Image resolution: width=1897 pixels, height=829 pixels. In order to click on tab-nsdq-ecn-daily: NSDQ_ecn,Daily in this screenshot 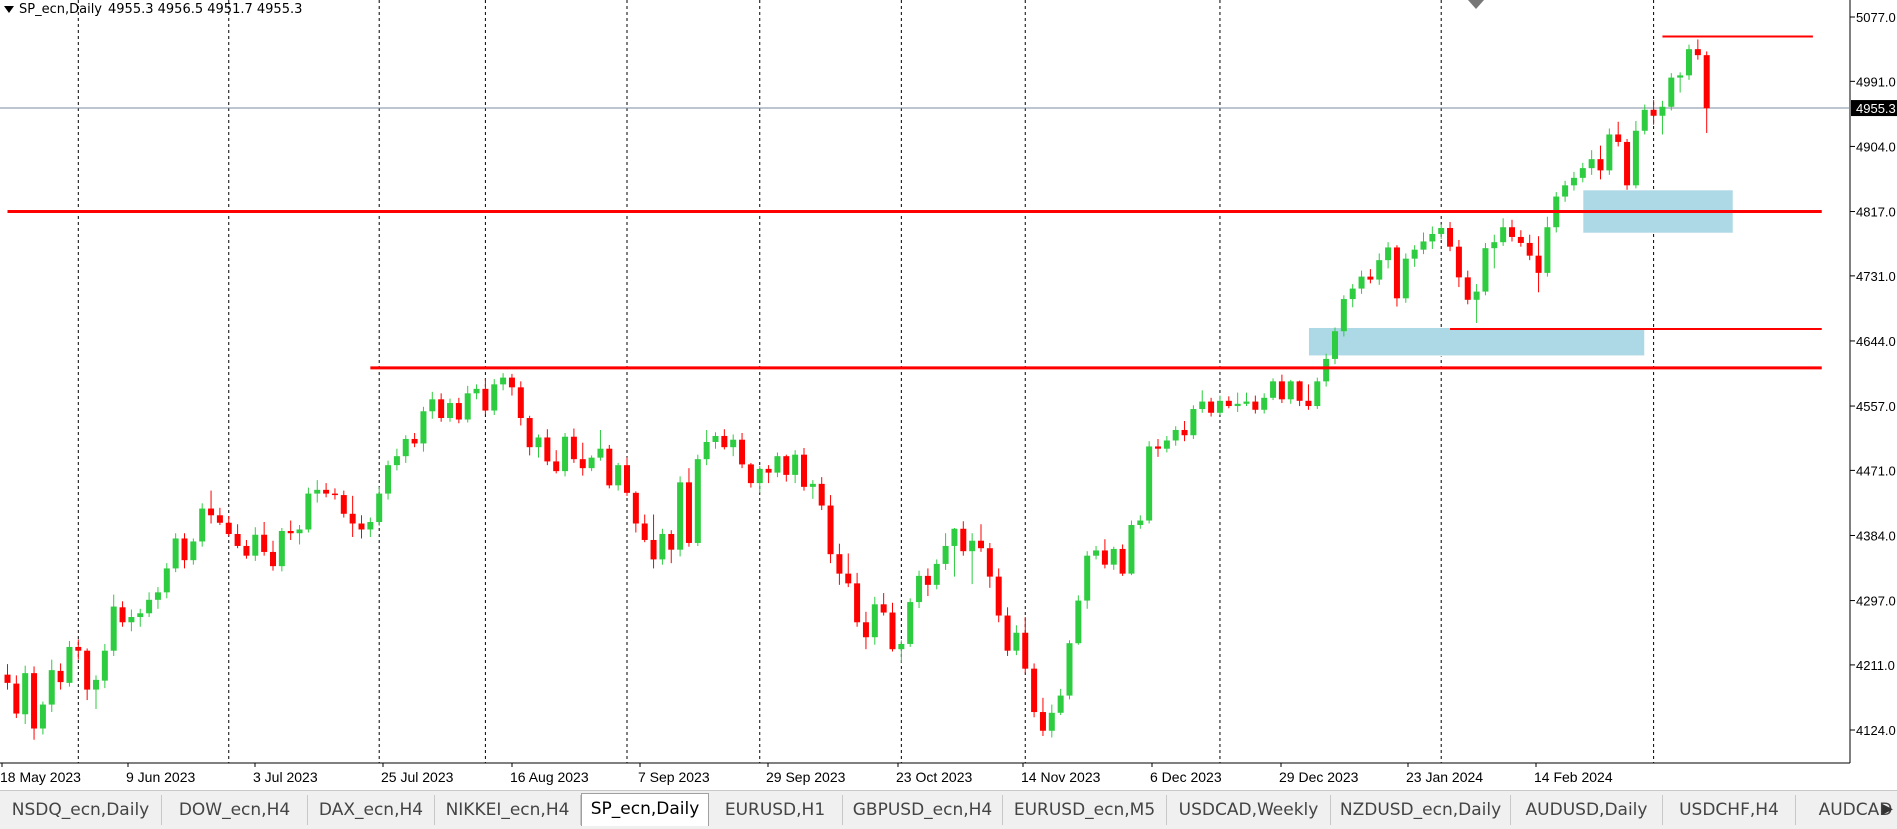, I will do `click(81, 810)`.